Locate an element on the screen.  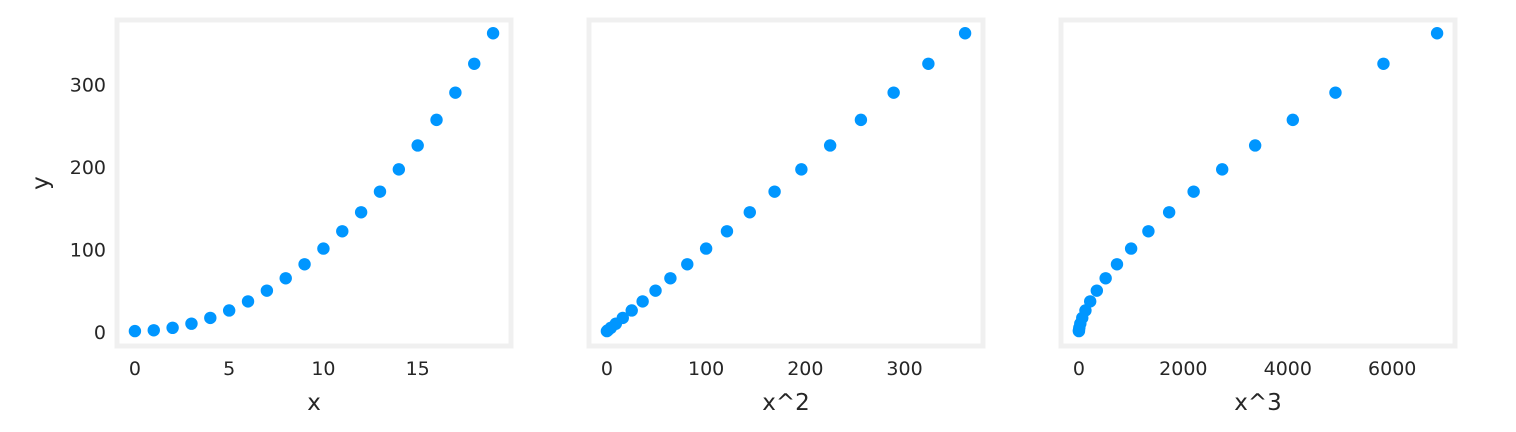
y-tick-label: 200 is located at coordinates (88, 168).